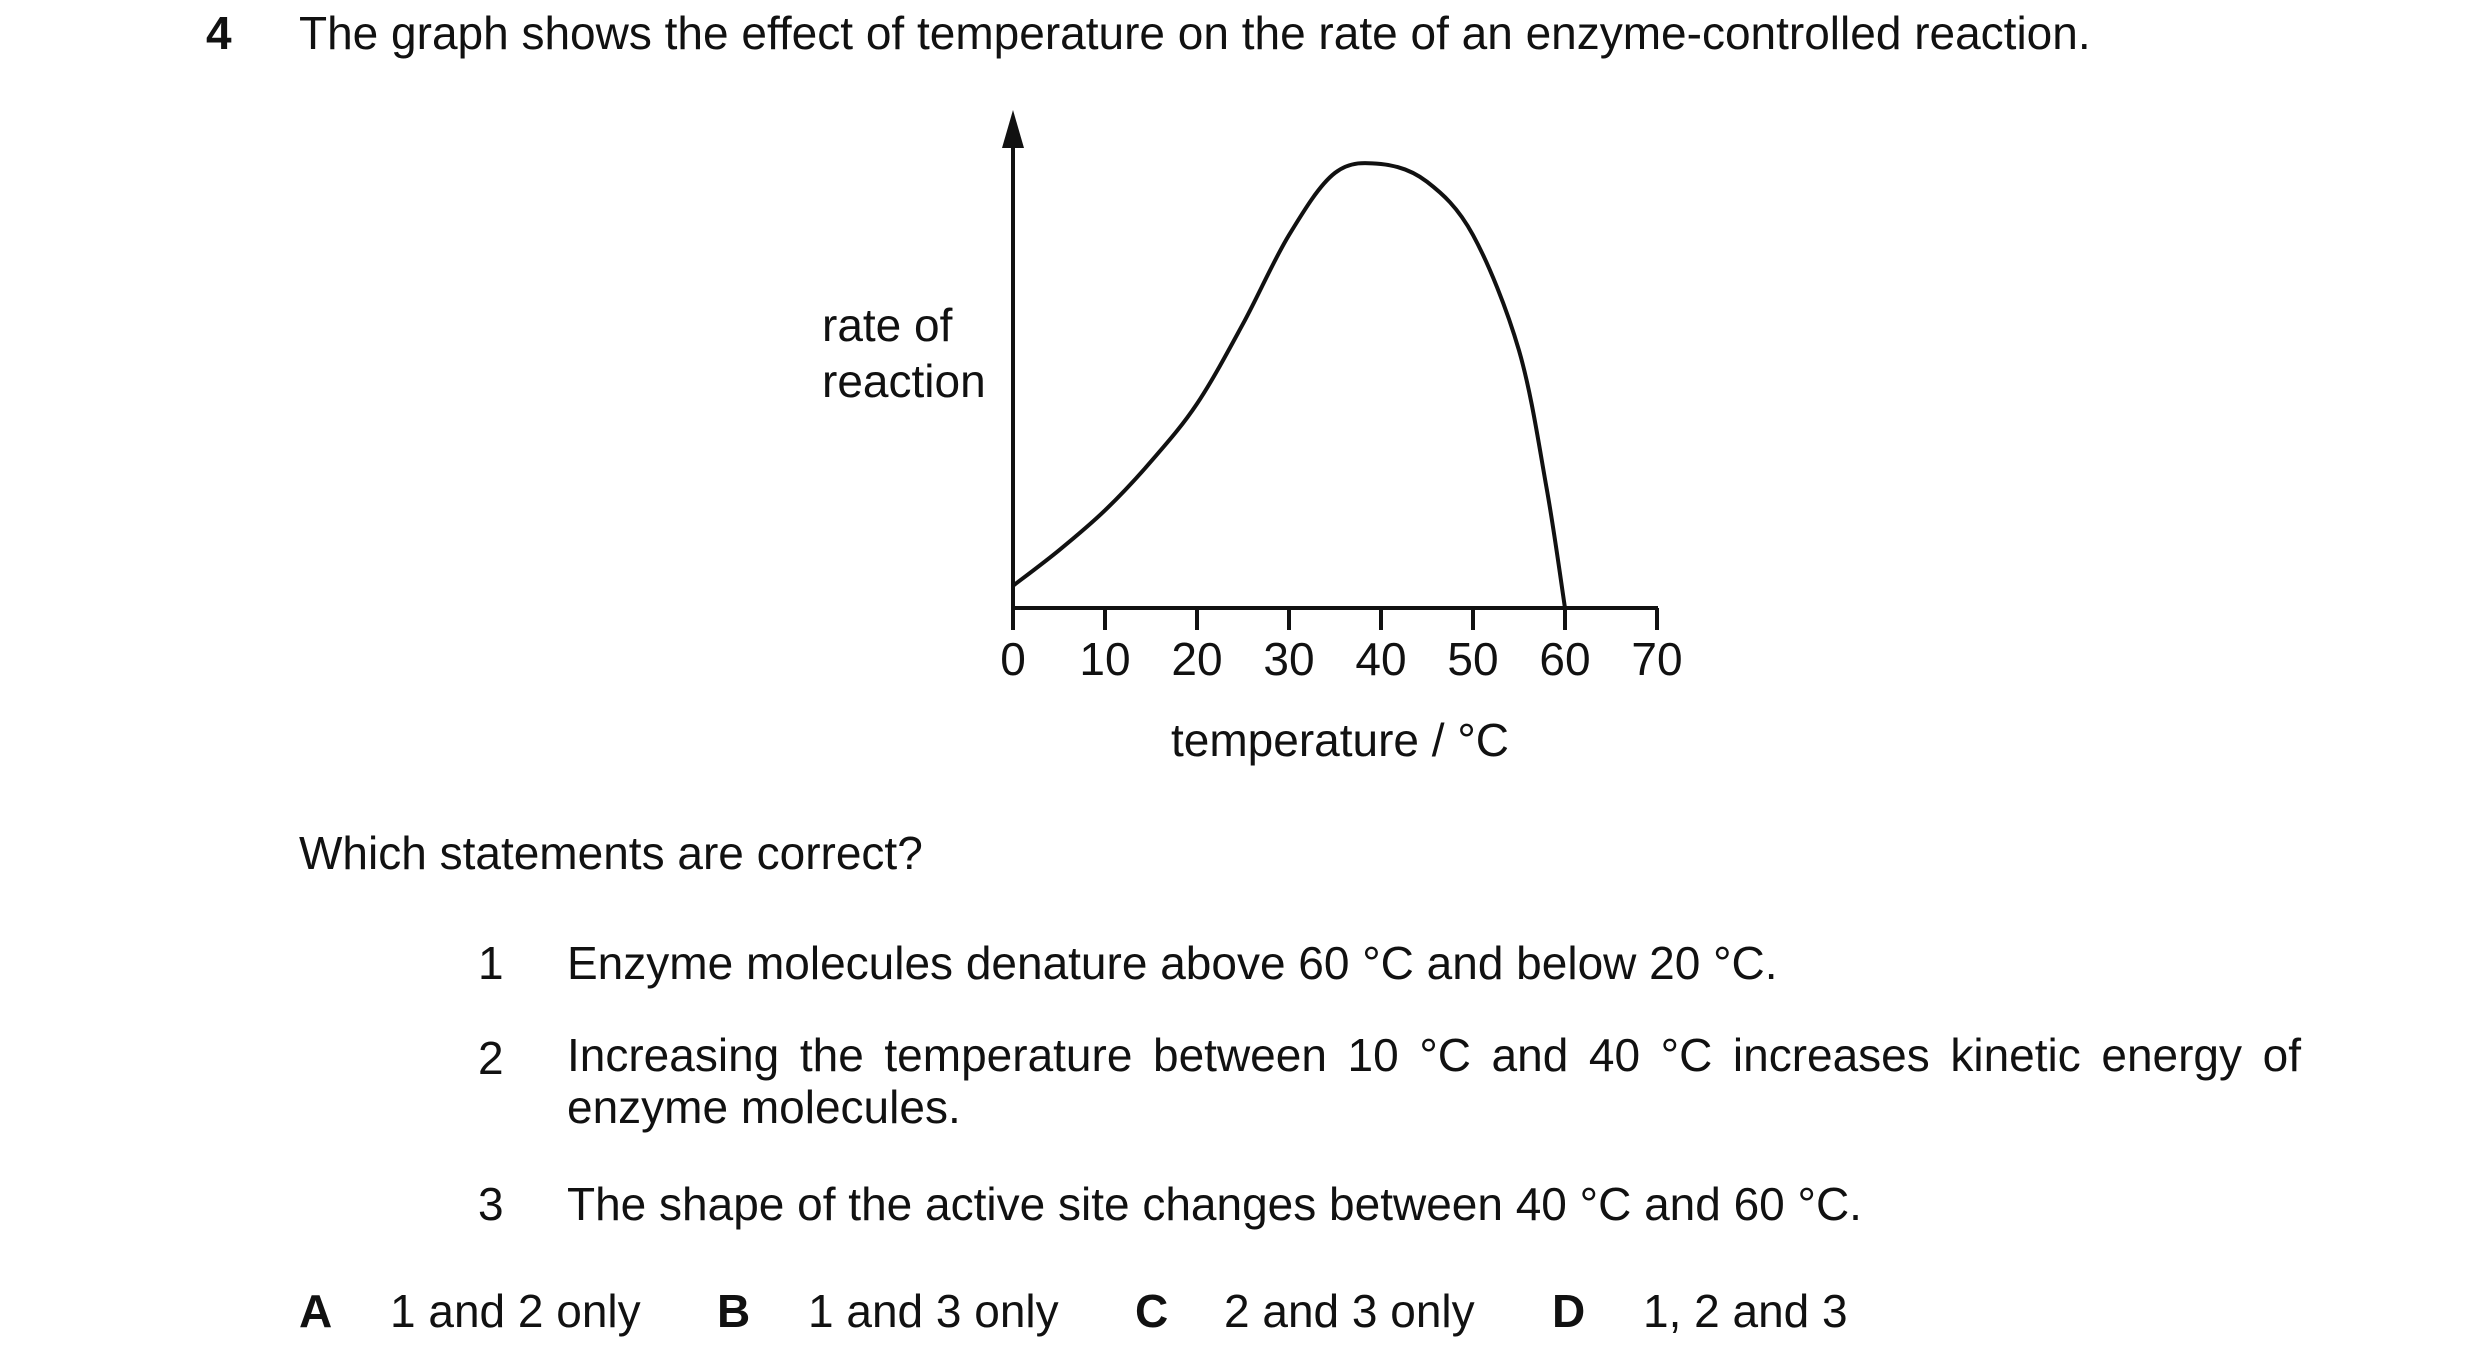  Describe the element at coordinates (515, 1311) in the screenshot. I see `option-a-text: 1 and 2 only` at that location.